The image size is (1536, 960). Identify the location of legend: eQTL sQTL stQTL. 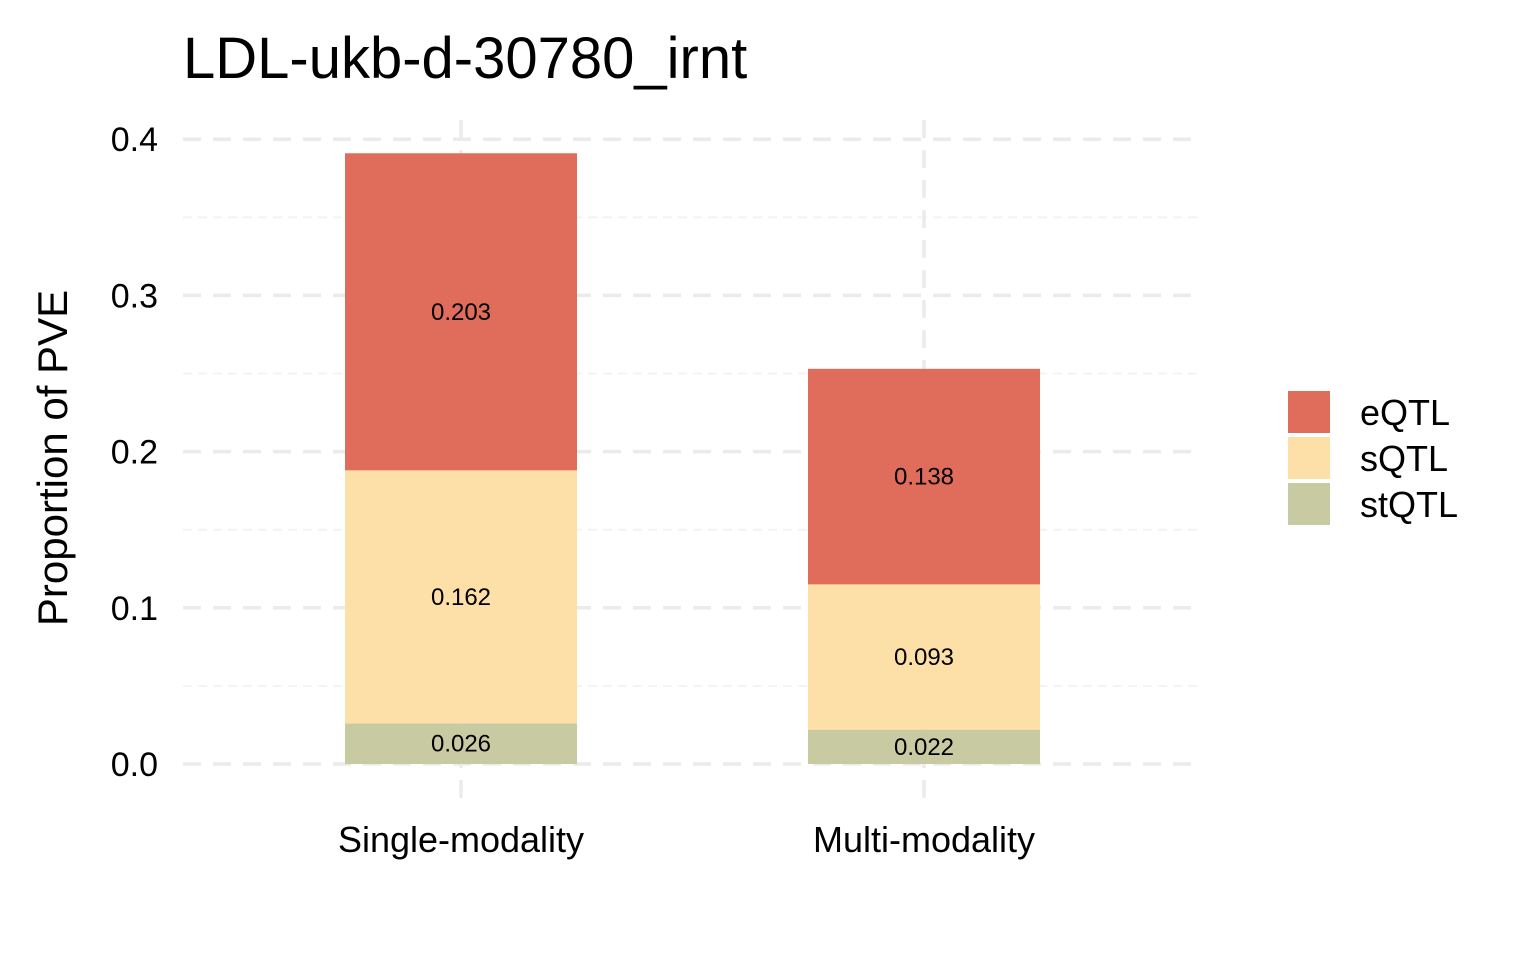
(1373, 458).